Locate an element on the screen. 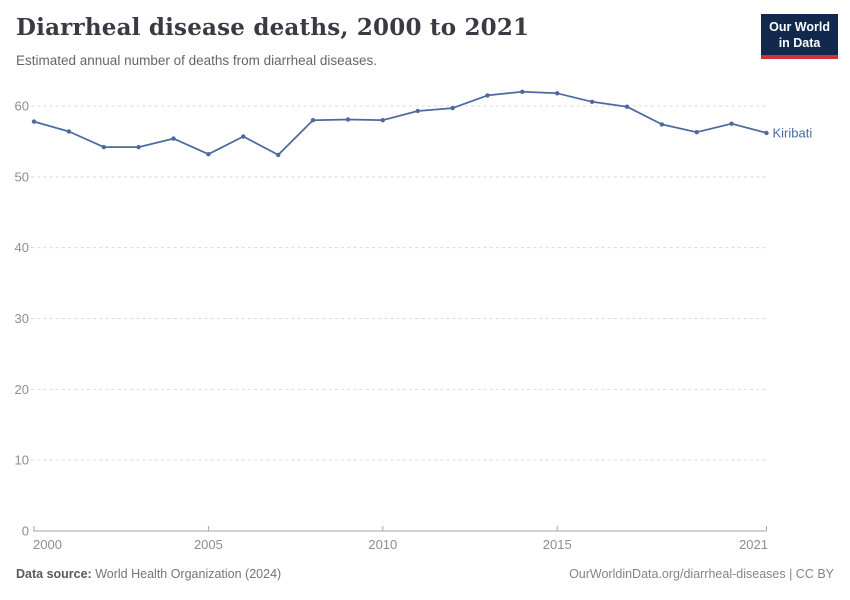 Image resolution: width=850 pixels, height=600 pixels. y-tick-label: 20 is located at coordinates (22, 389).